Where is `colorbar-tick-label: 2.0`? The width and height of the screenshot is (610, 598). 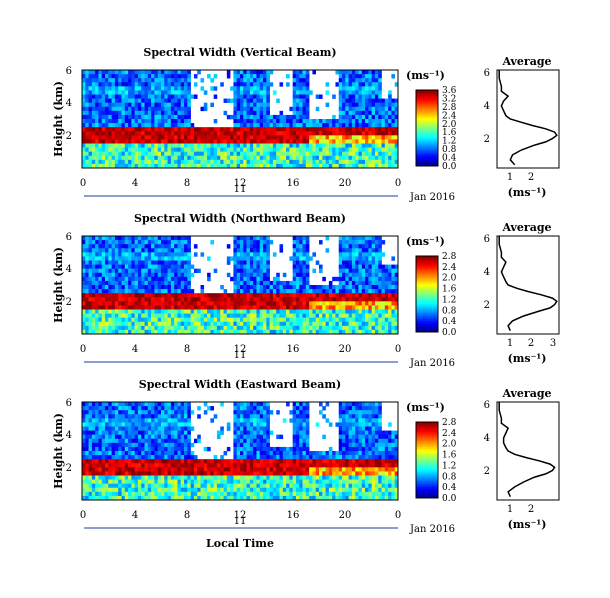 colorbar-tick-label: 2.0 is located at coordinates (449, 279).